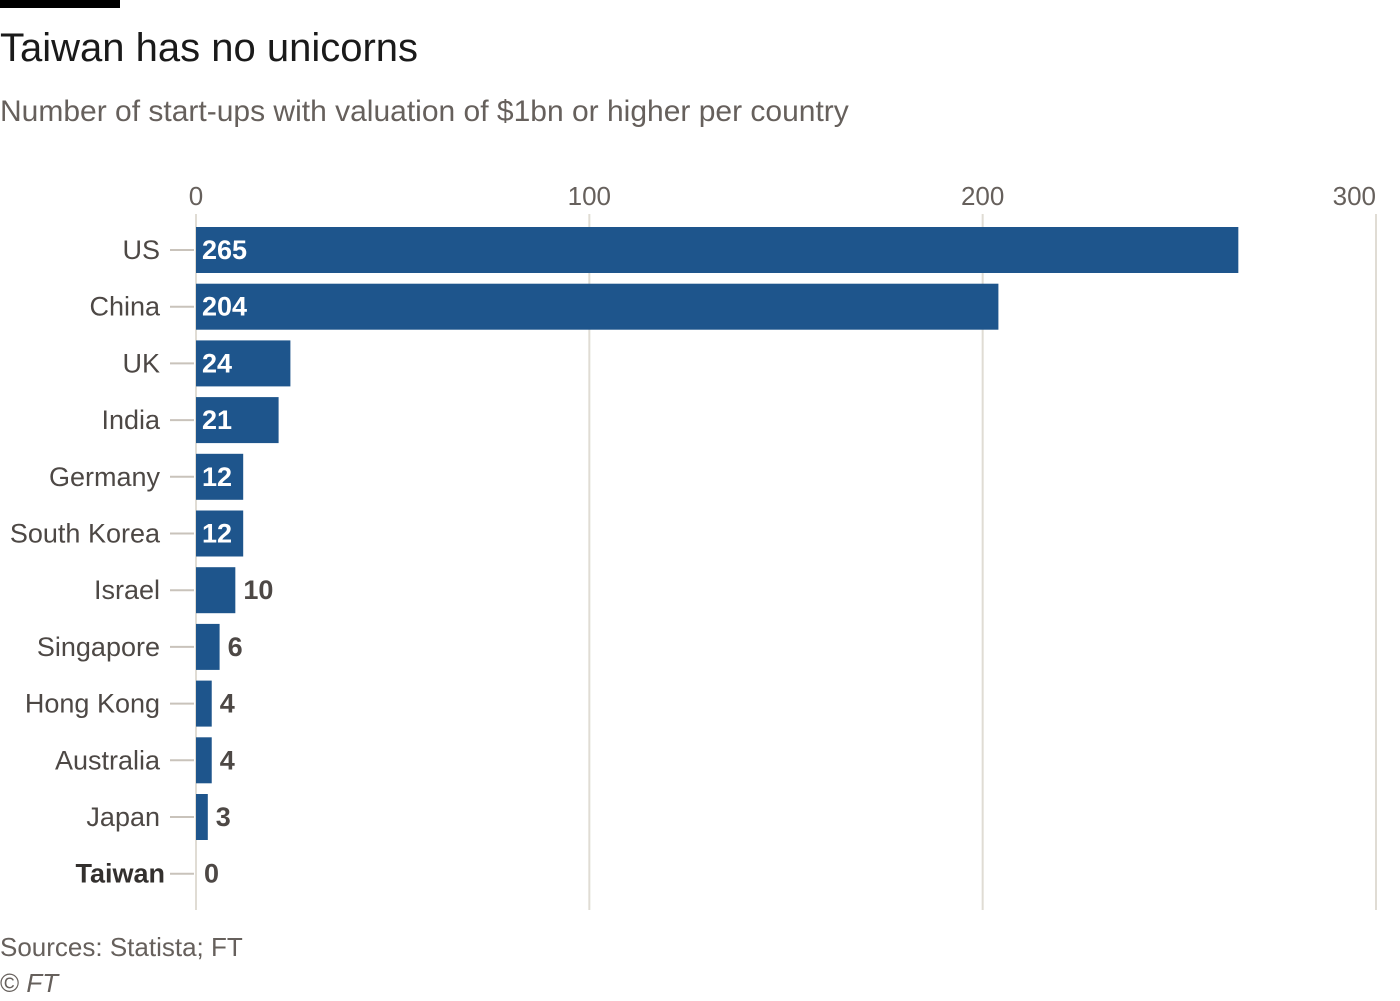 This screenshot has width=1400, height=1001. What do you see at coordinates (120, 874) in the screenshot?
I see `category-label: Taiwan` at bounding box center [120, 874].